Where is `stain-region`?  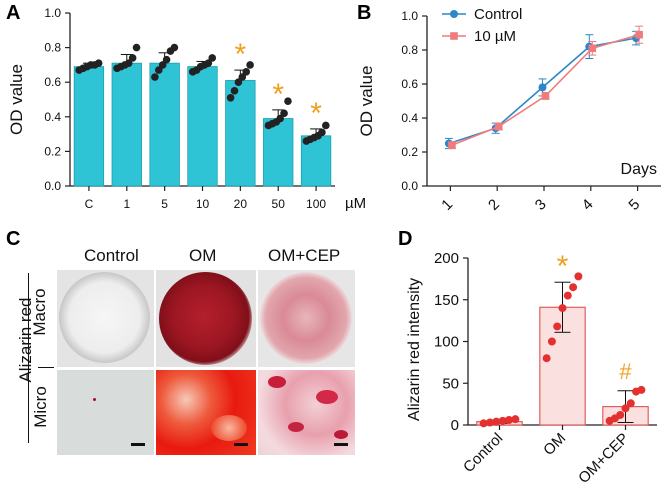
stain-region is located at coordinates (229, 428).